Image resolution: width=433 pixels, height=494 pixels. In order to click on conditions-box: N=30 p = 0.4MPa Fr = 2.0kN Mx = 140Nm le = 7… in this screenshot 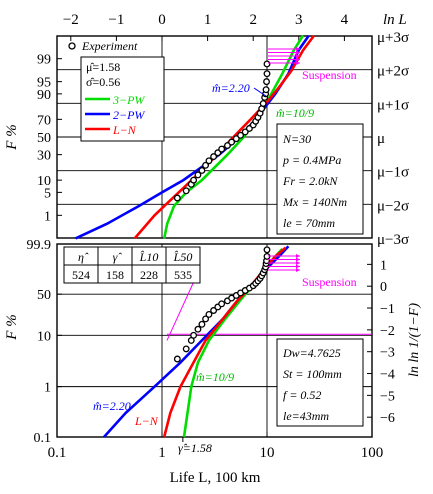, I will do `click(320, 179)`.